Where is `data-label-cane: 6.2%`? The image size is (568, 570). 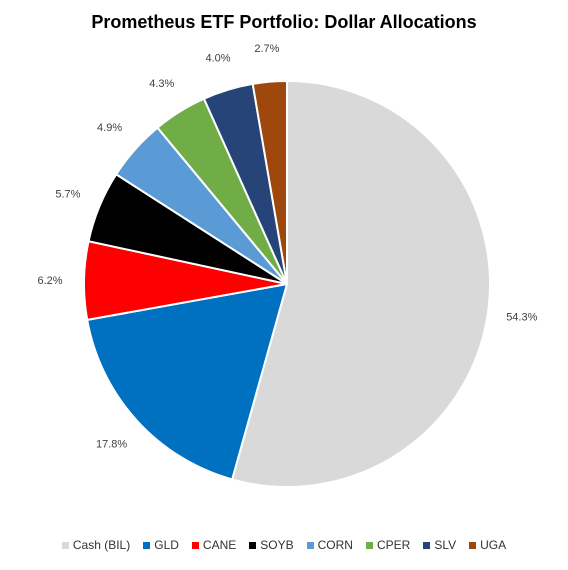 data-label-cane: 6.2% is located at coordinates (49, 281).